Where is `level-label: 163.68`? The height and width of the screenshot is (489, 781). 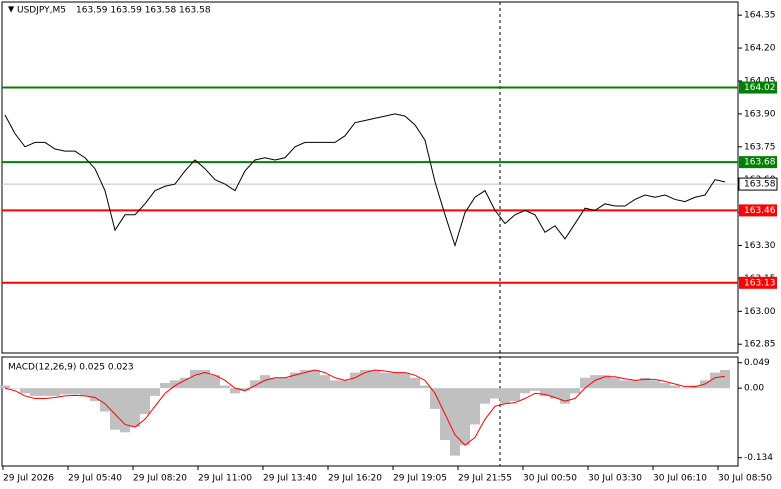 level-label: 163.68 is located at coordinates (760, 163).